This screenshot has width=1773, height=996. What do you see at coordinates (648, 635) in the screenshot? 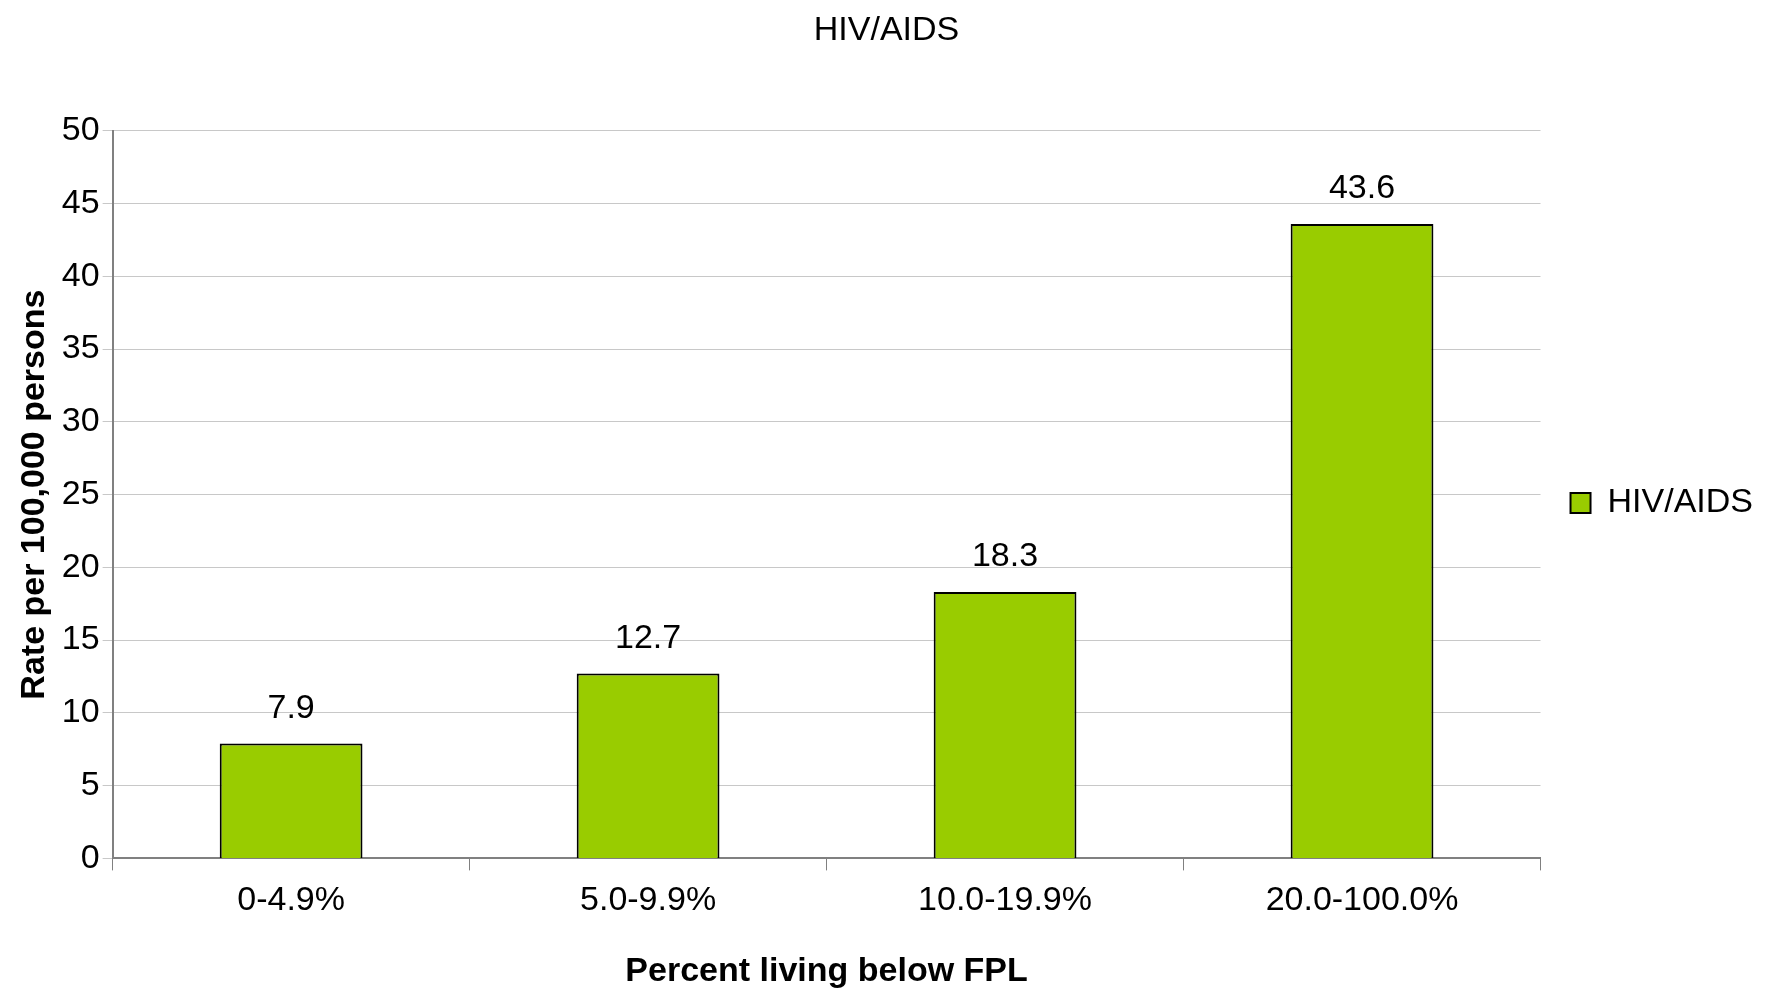
I see `data-label: 12.7` at bounding box center [648, 635].